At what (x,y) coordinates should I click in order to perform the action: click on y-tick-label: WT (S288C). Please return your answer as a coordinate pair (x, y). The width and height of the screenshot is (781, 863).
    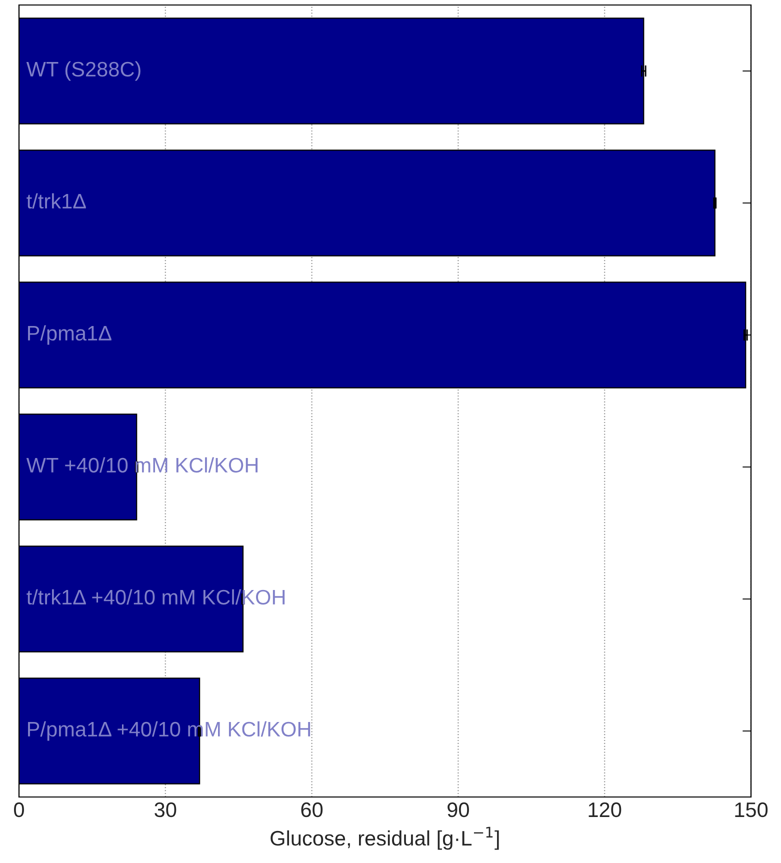
    Looking at the image, I should click on (83, 71).